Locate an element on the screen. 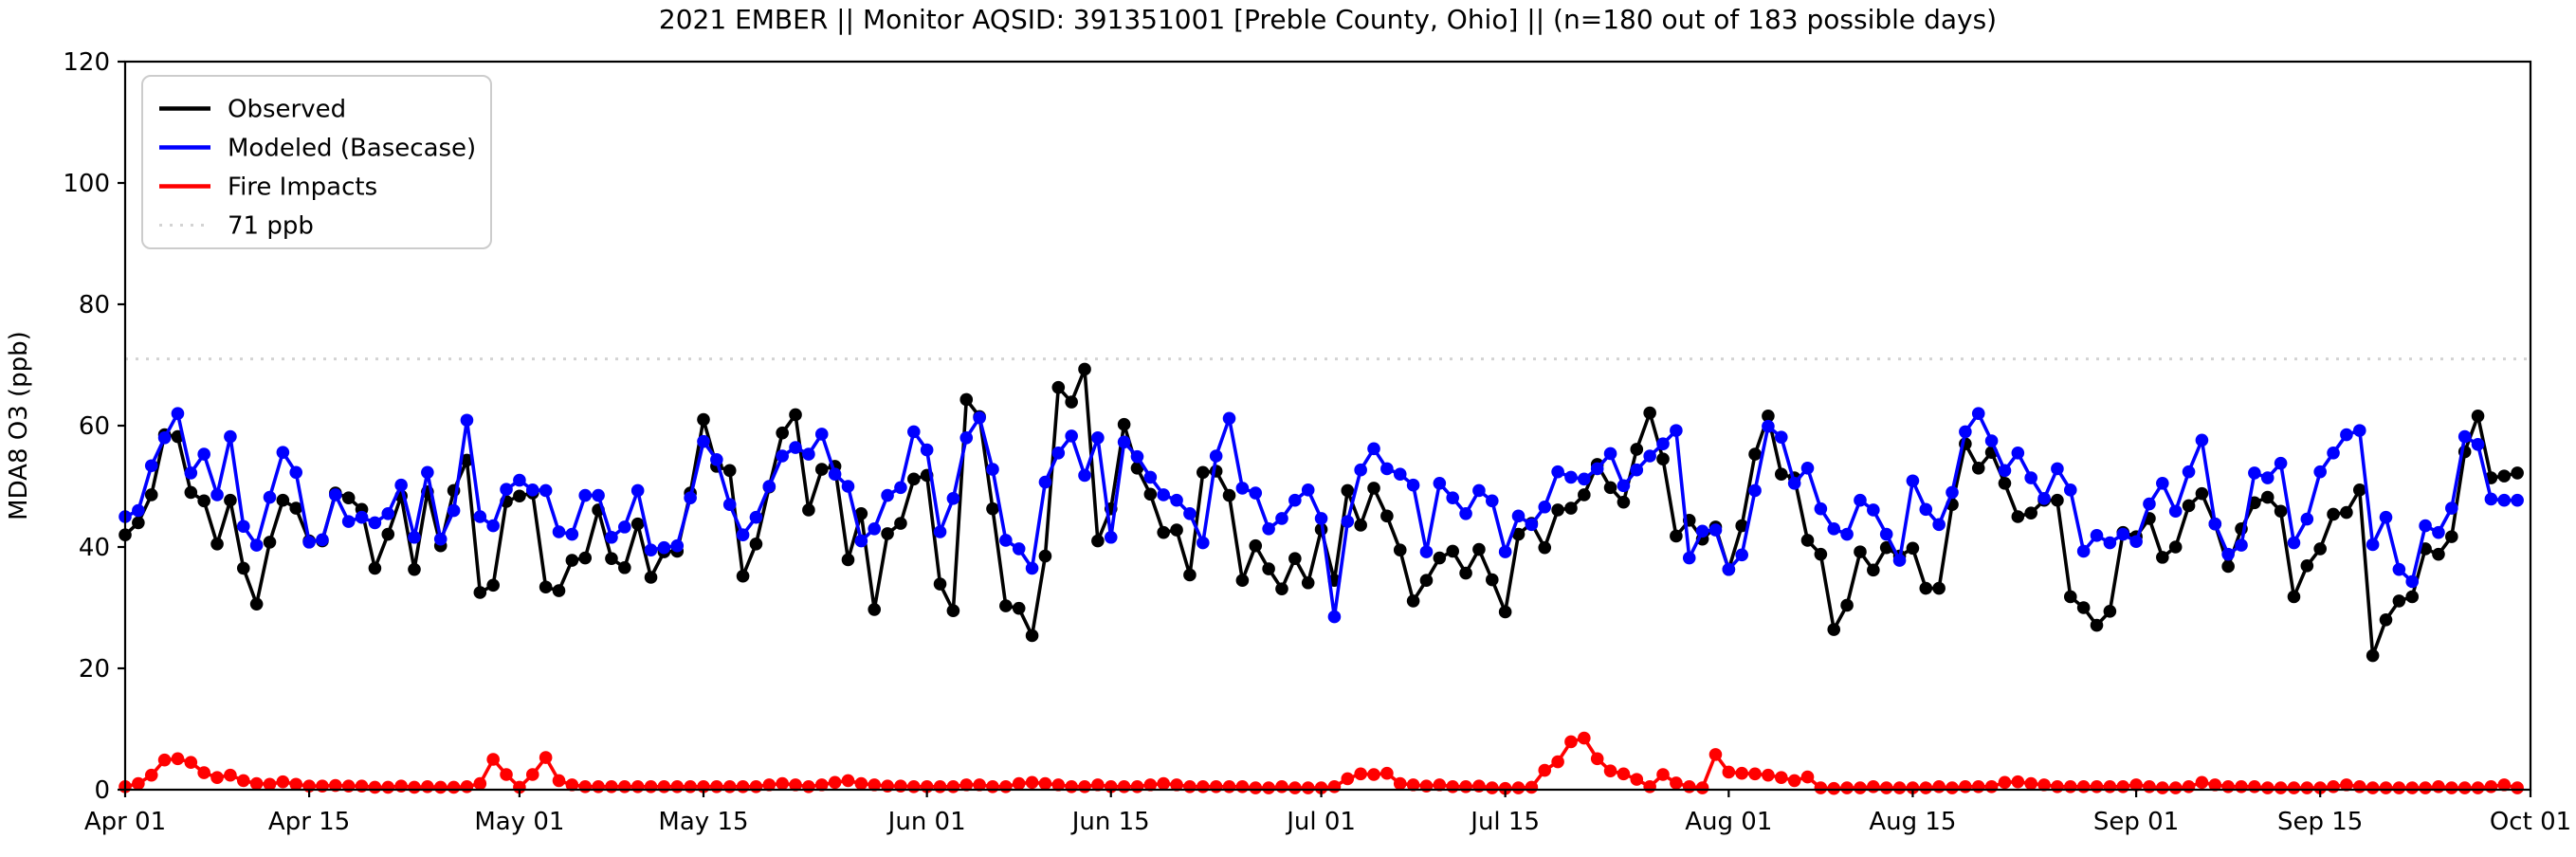  x-tick-label: Sep 01 is located at coordinates (2136, 822).